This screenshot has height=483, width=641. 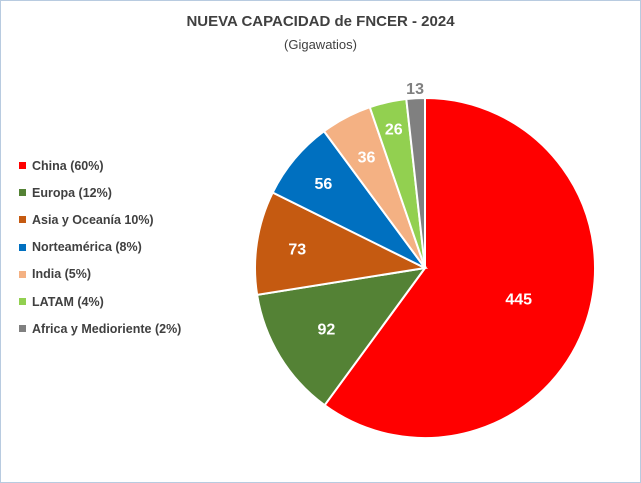 I want to click on legend-label: Africa y Medioriente (2%), so click(x=107, y=328).